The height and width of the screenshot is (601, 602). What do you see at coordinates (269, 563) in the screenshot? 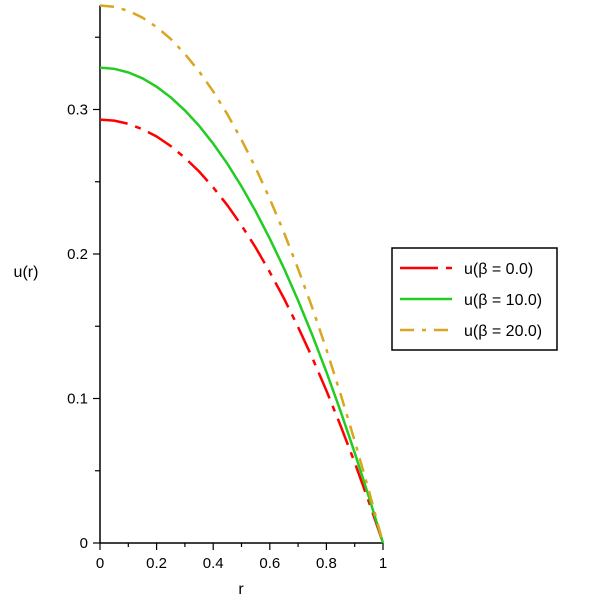
I see `x-tick-label: 0.6` at bounding box center [269, 563].